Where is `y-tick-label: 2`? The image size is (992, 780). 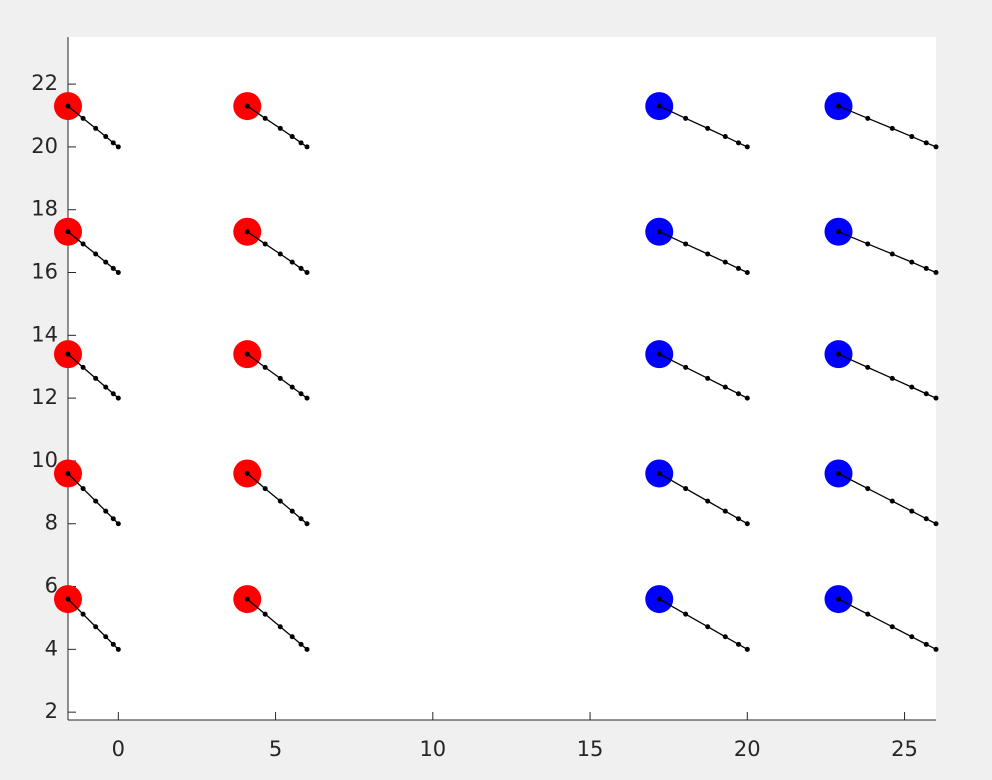 y-tick-label: 2 is located at coordinates (51, 711).